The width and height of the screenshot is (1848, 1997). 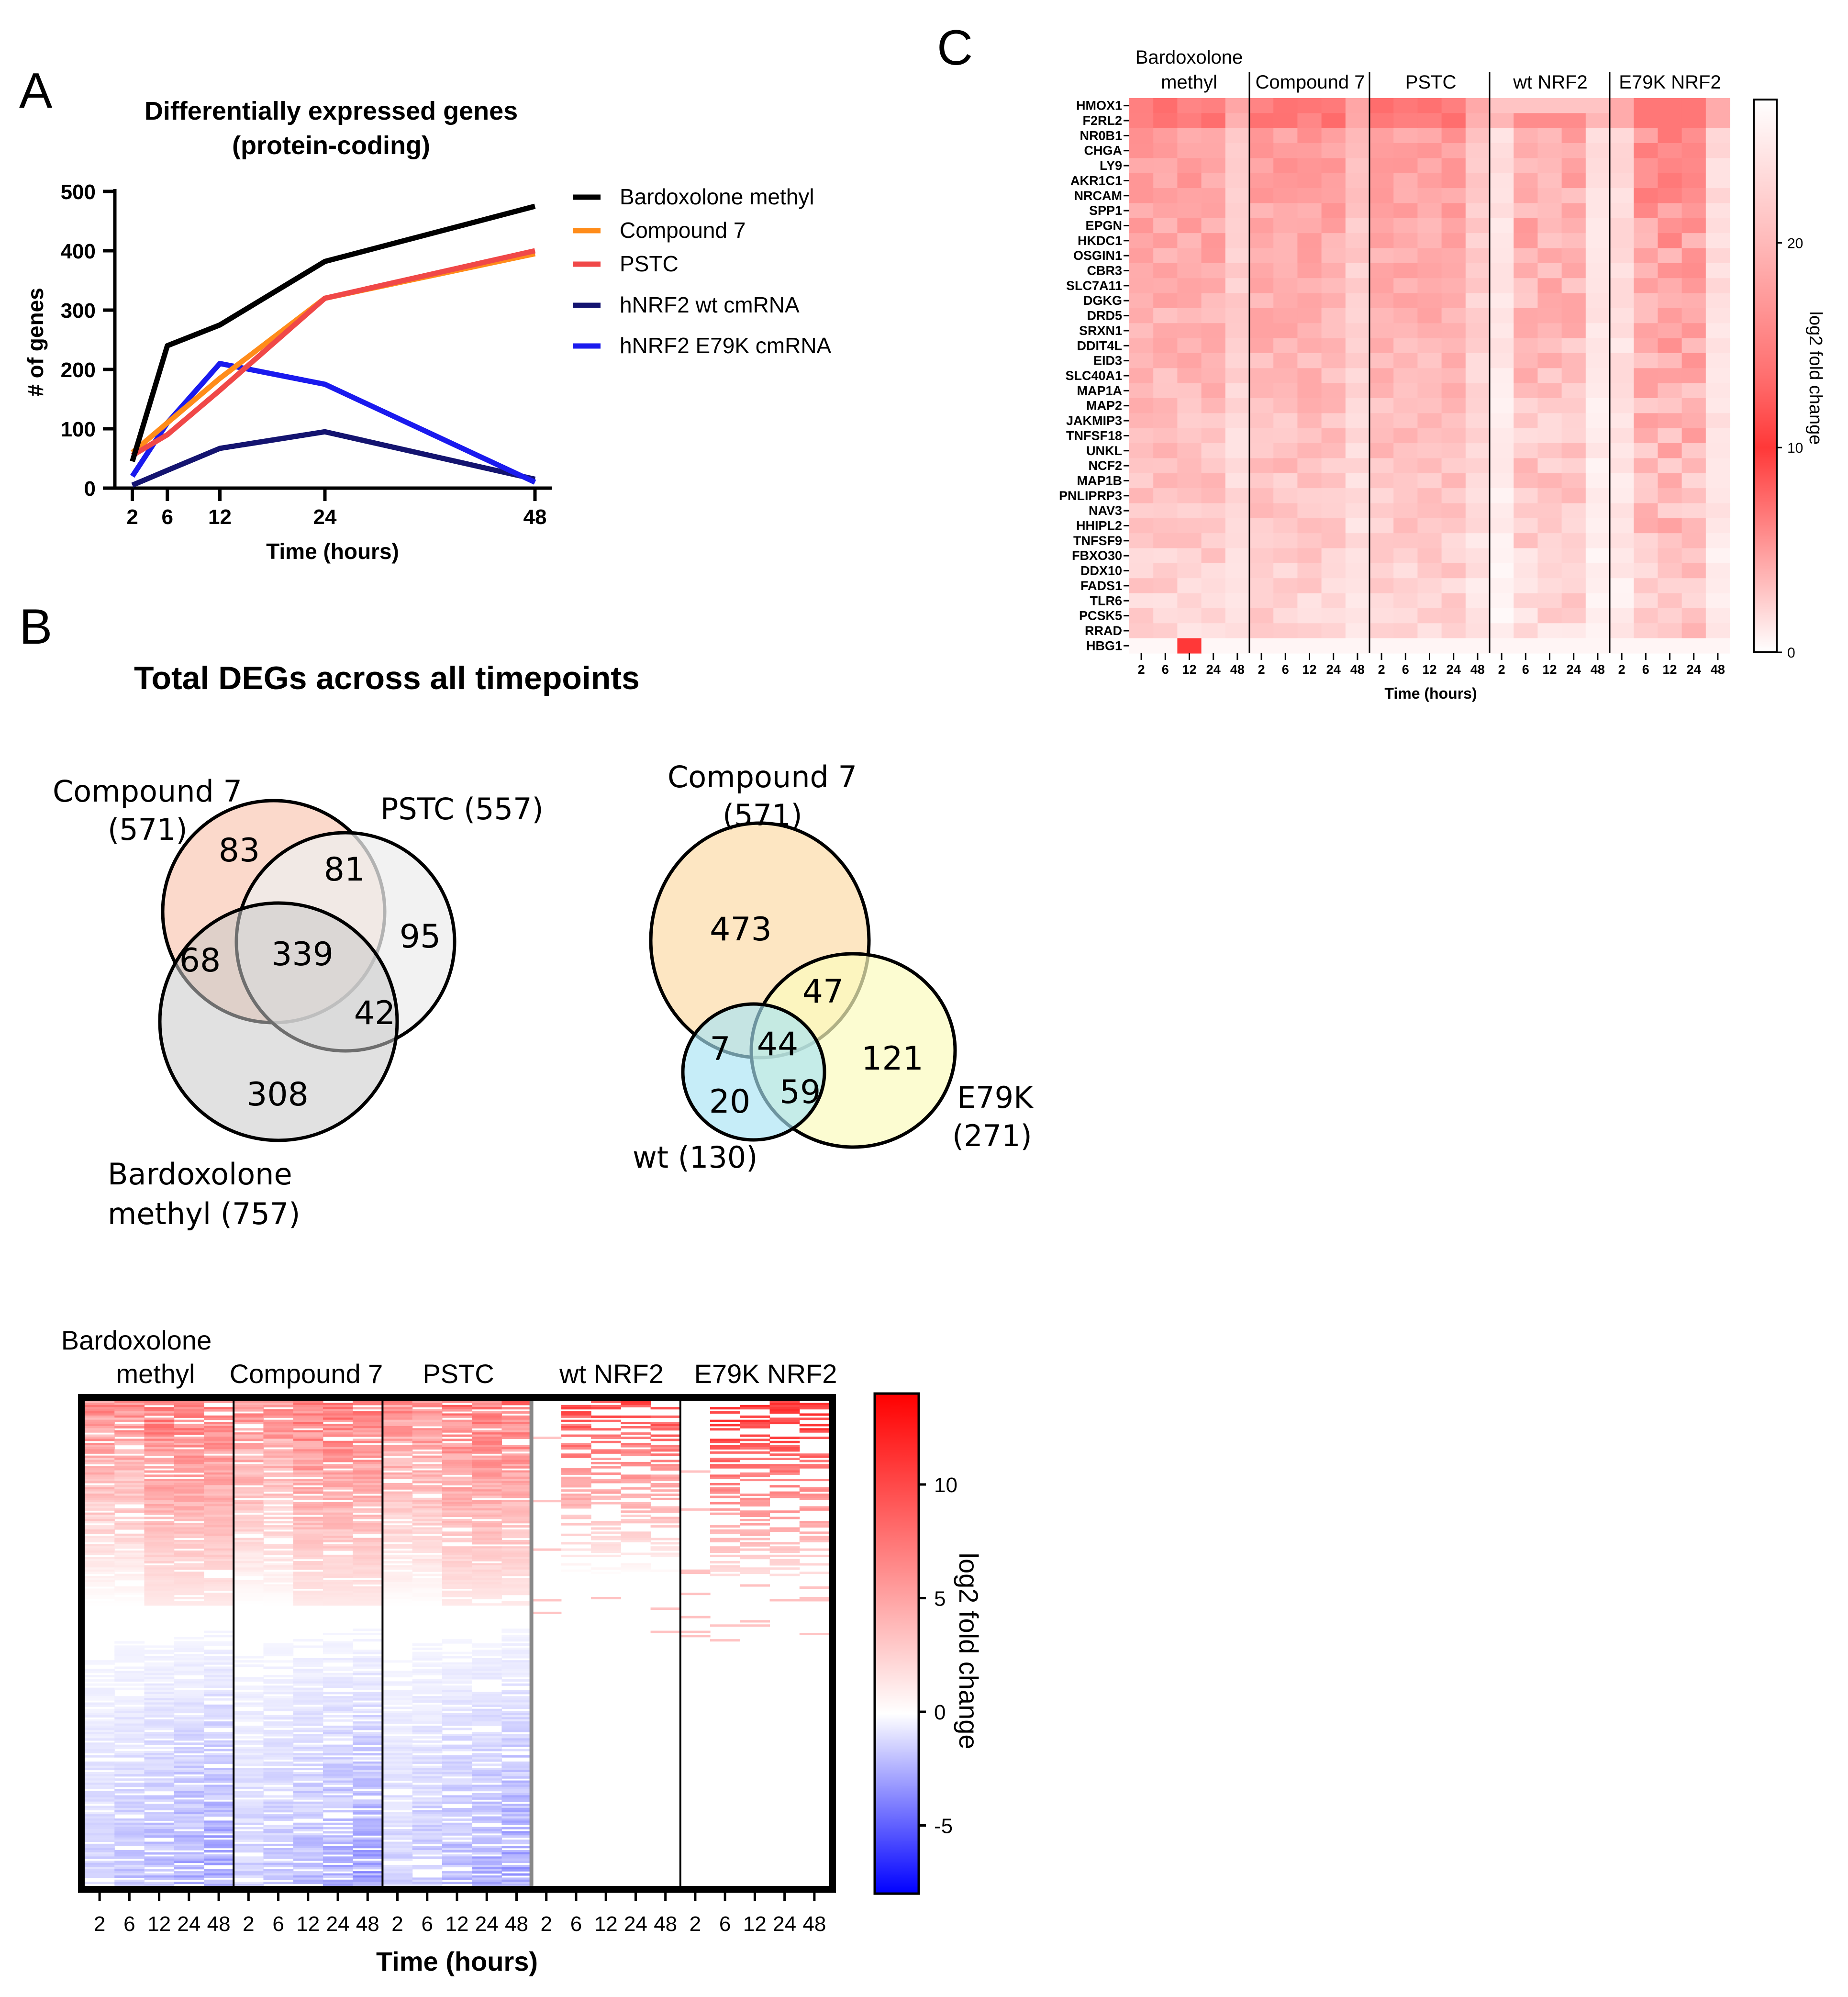 What do you see at coordinates (1478, 670) in the screenshot?
I see `heatmap-c-x-tick-label: 48` at bounding box center [1478, 670].